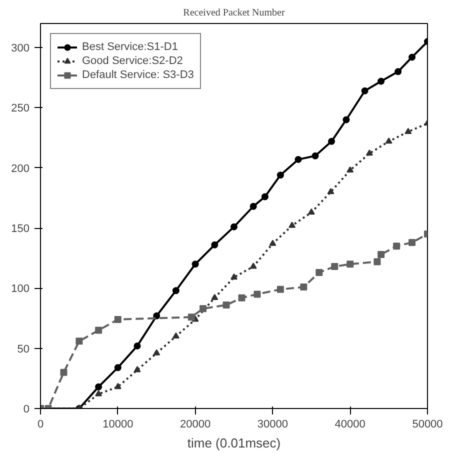 This screenshot has height=453, width=449. Describe the element at coordinates (234, 13) in the screenshot. I see `chart-title: Received Packet Number` at that location.